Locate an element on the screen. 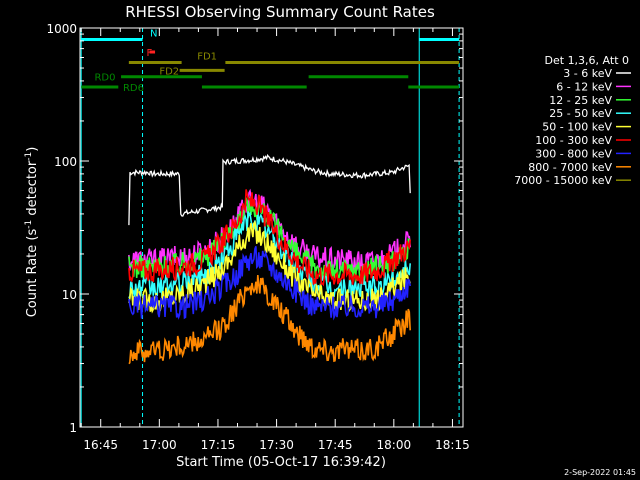 This screenshot has height=480, width=640. y-tick-label-3: 1000 is located at coordinates (61, 29).